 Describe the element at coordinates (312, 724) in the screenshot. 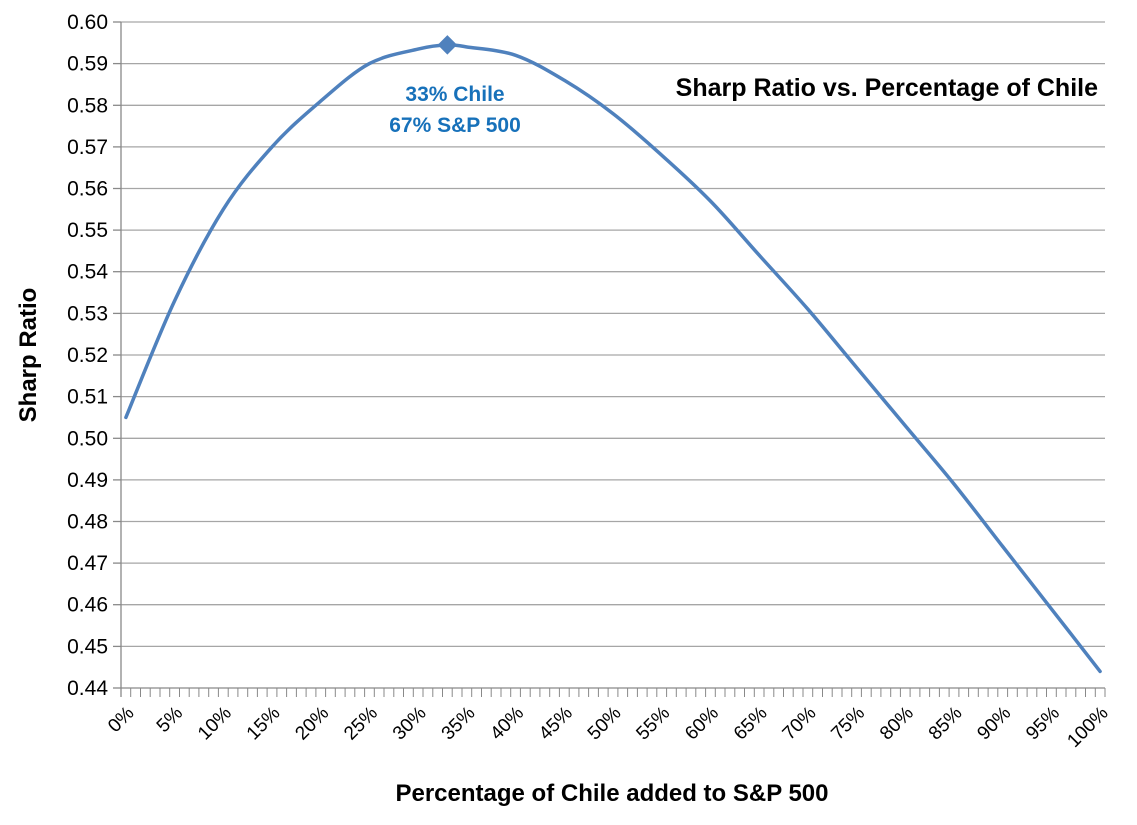

I see `x-tick-label: 20%` at that location.